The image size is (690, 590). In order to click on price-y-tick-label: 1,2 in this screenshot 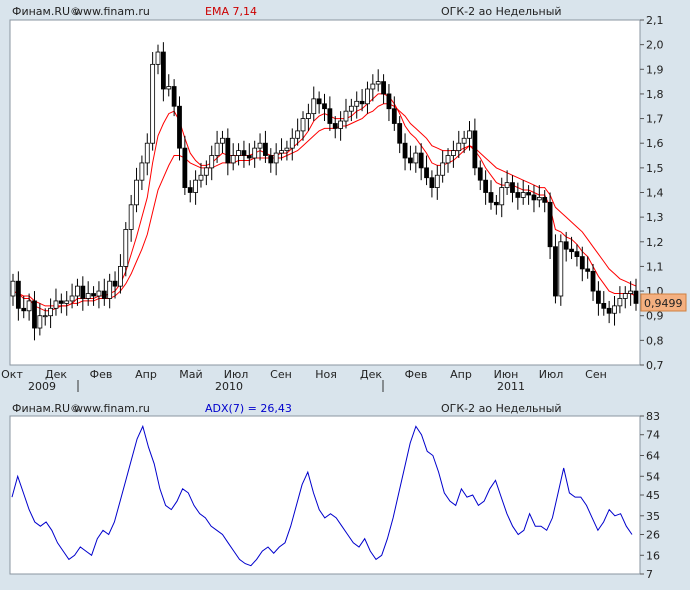, I will do `click(655, 242)`.